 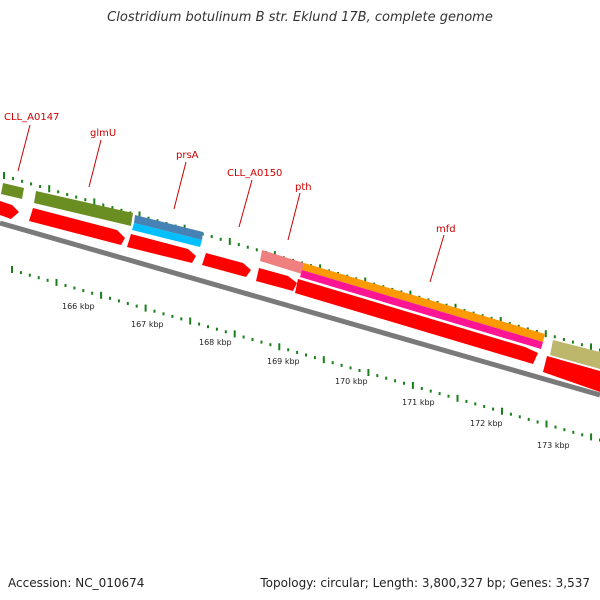 I want to click on scale-label-167: 167 kbp, so click(x=147, y=324).